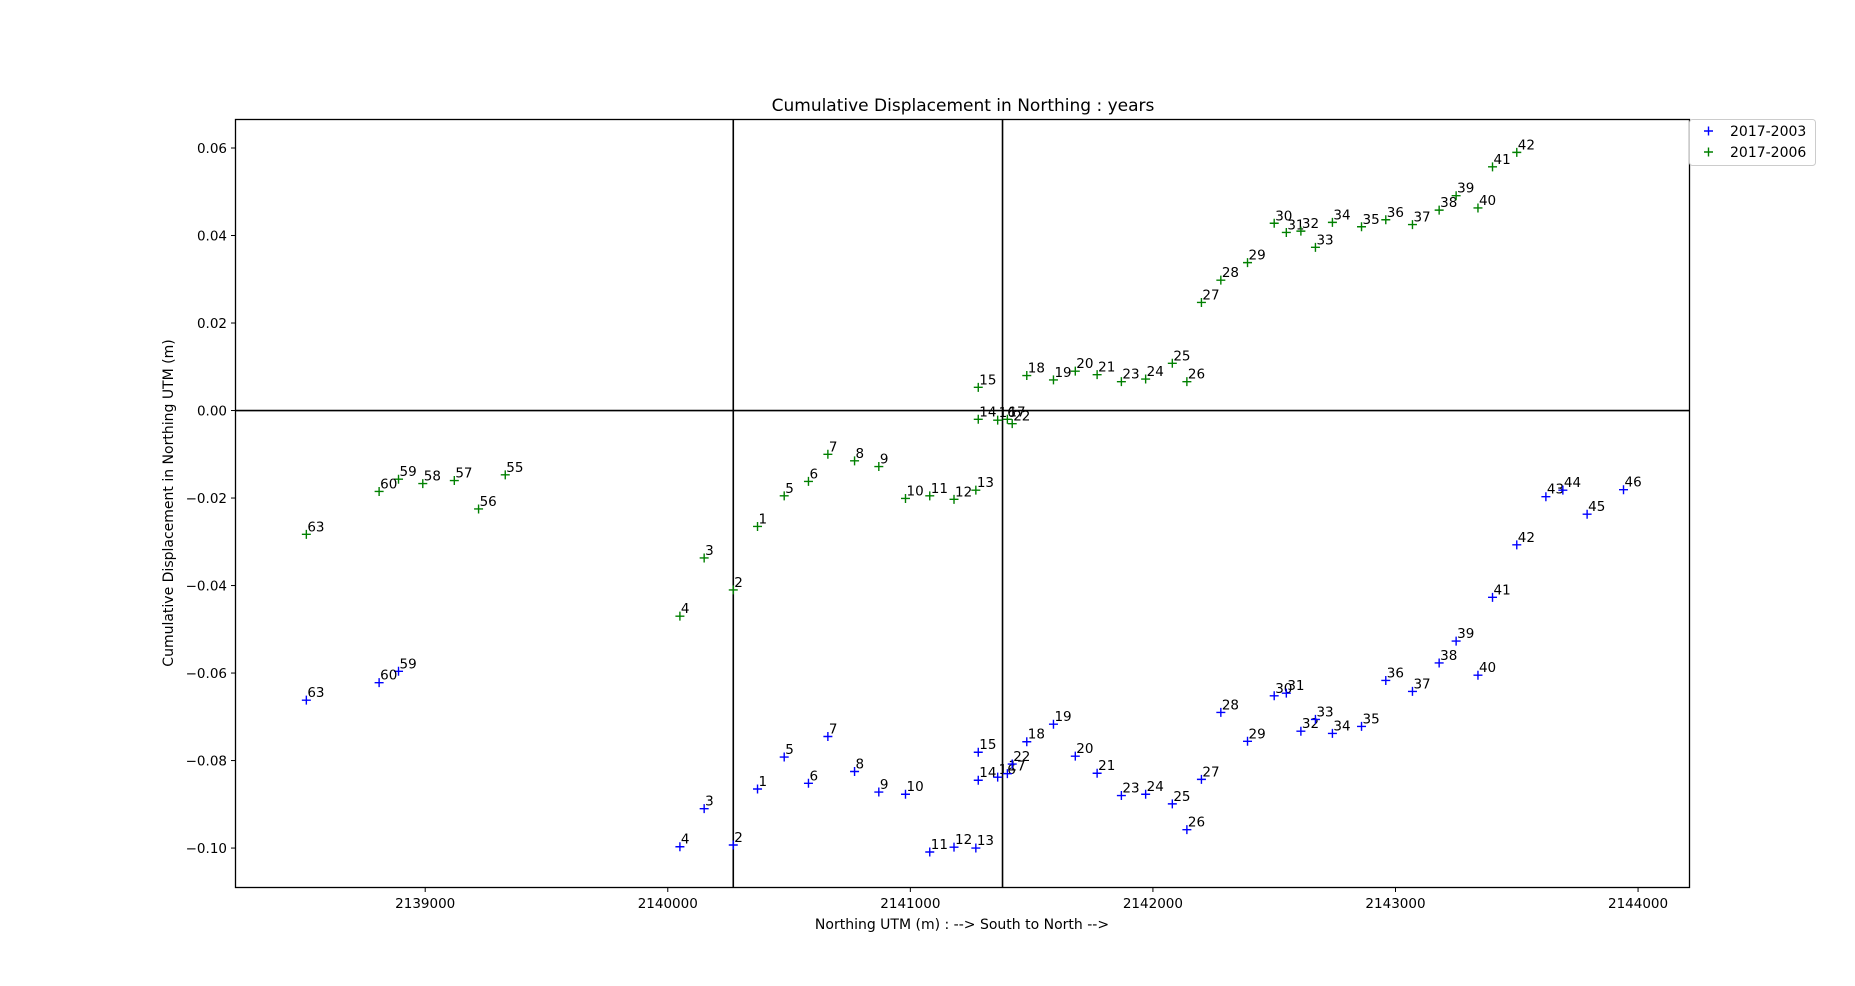 The image size is (1855, 986). Describe the element at coordinates (315, 527) in the screenshot. I see `point-label: 63` at that location.